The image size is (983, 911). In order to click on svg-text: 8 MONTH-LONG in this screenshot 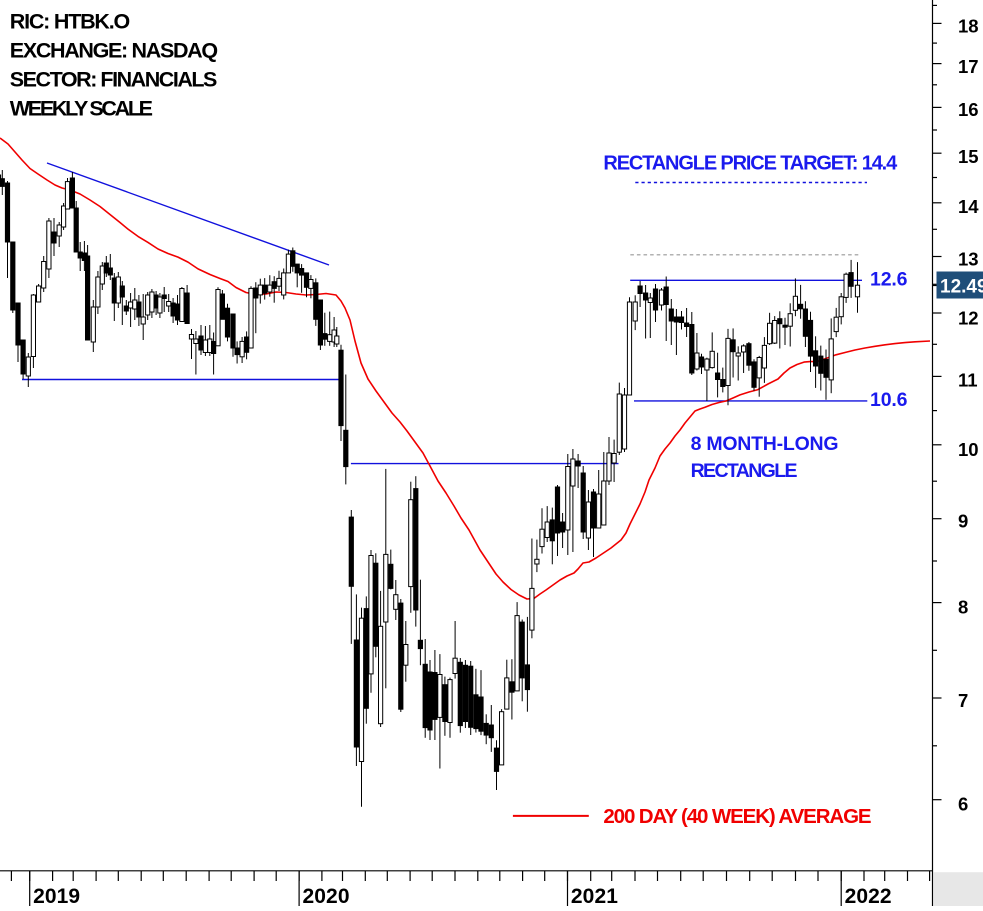, I will do `click(765, 444)`.